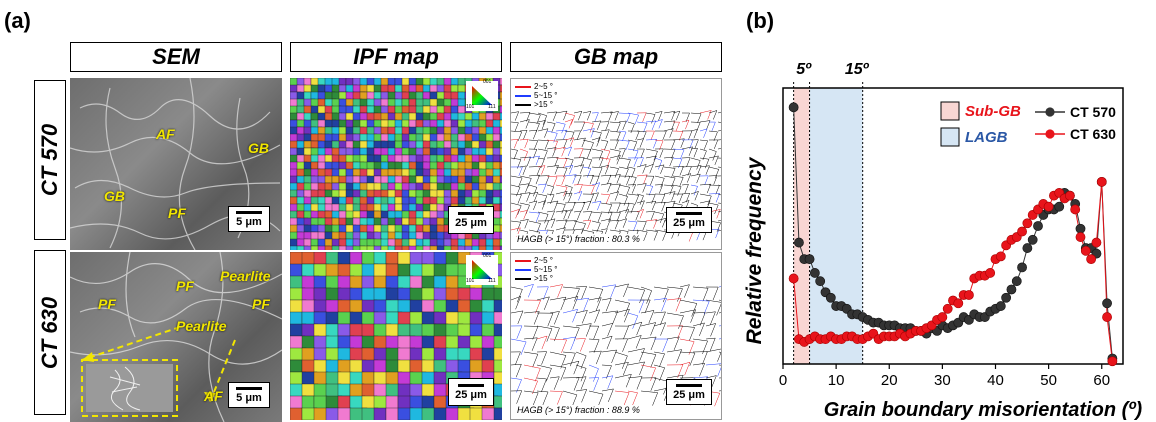 The height and width of the screenshot is (422, 1156). Describe the element at coordinates (689, 220) in the screenshot. I see `scale-bar: 25 μm` at that location.